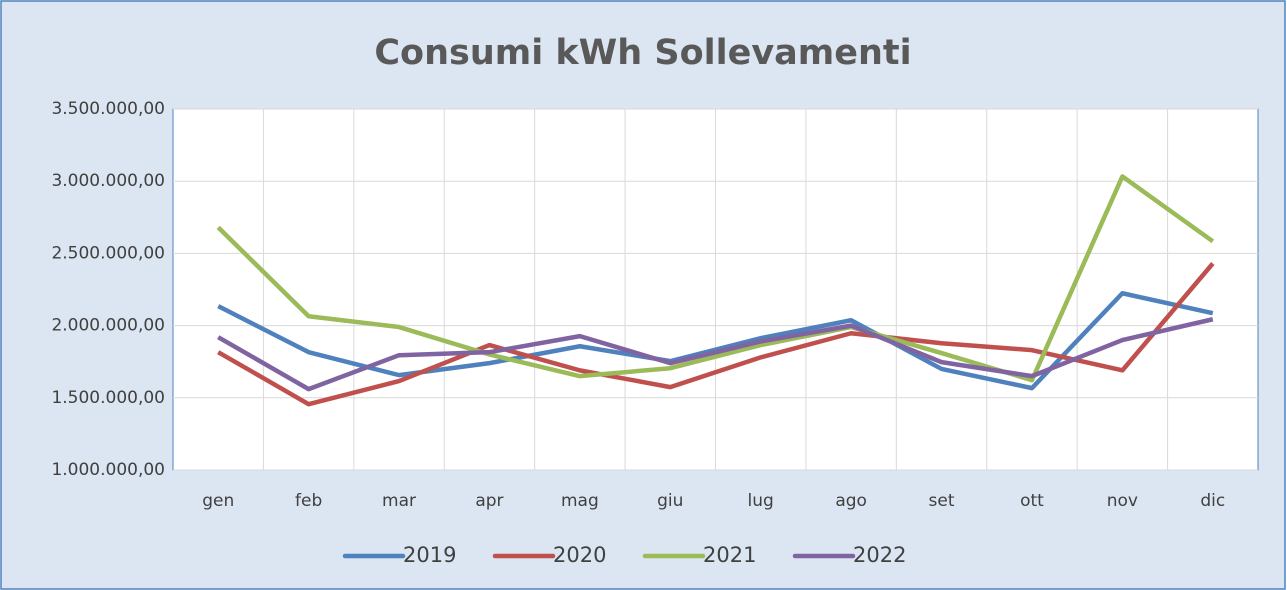 Image resolution: width=1287 pixels, height=590 pixels. Describe the element at coordinates (429, 555) in the screenshot. I see `legend-label: 2019` at that location.